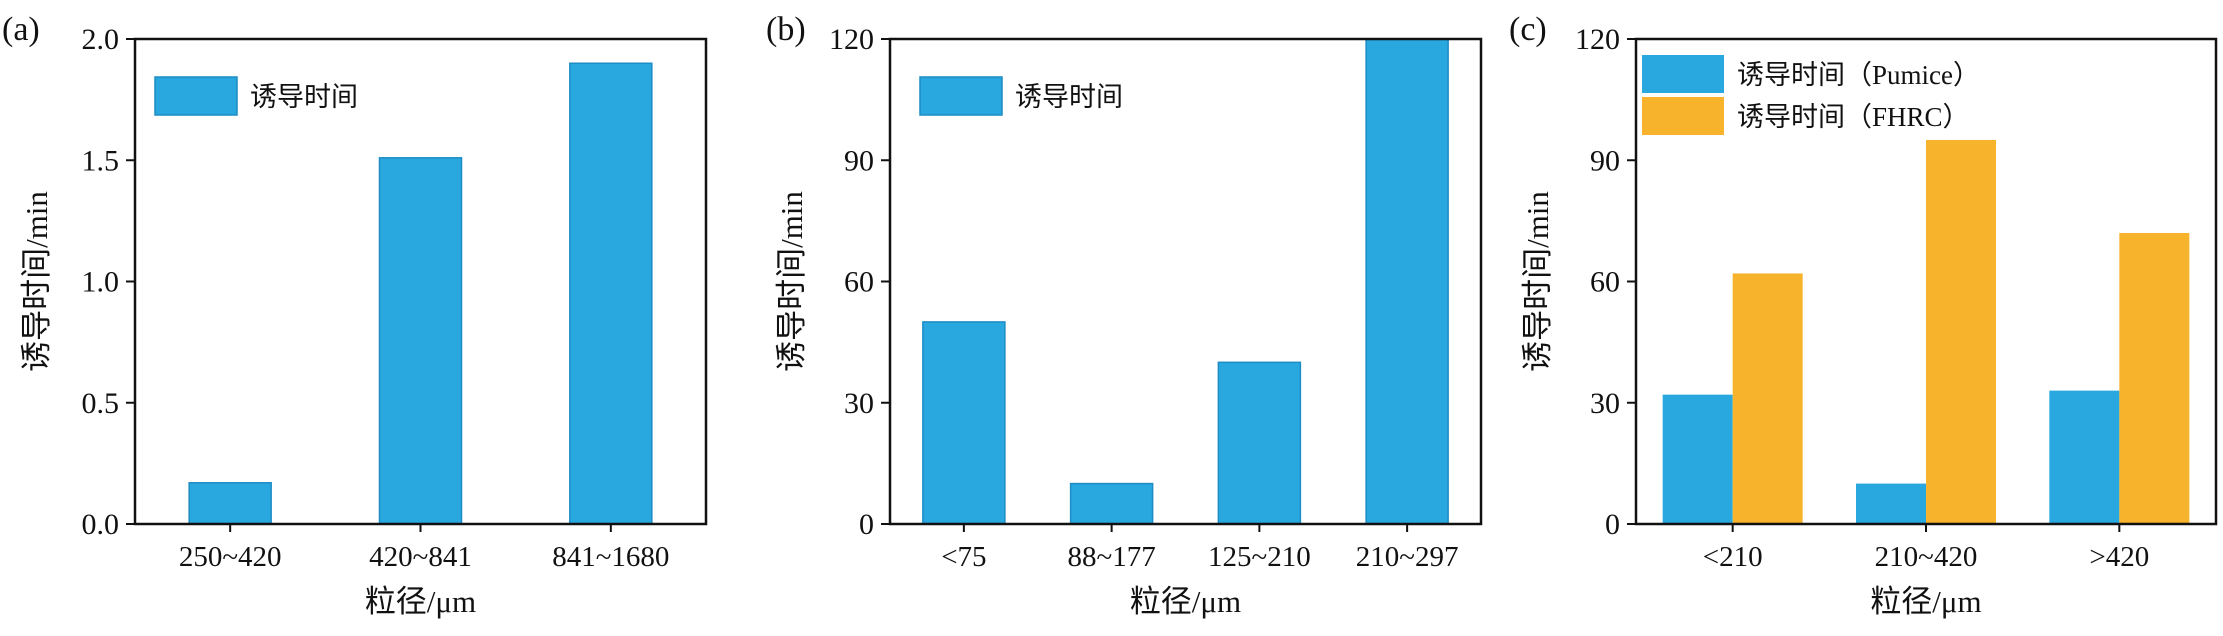 The width and height of the screenshot is (2223, 636). I want to click on x-tick-label: >420, so click(2119, 557).